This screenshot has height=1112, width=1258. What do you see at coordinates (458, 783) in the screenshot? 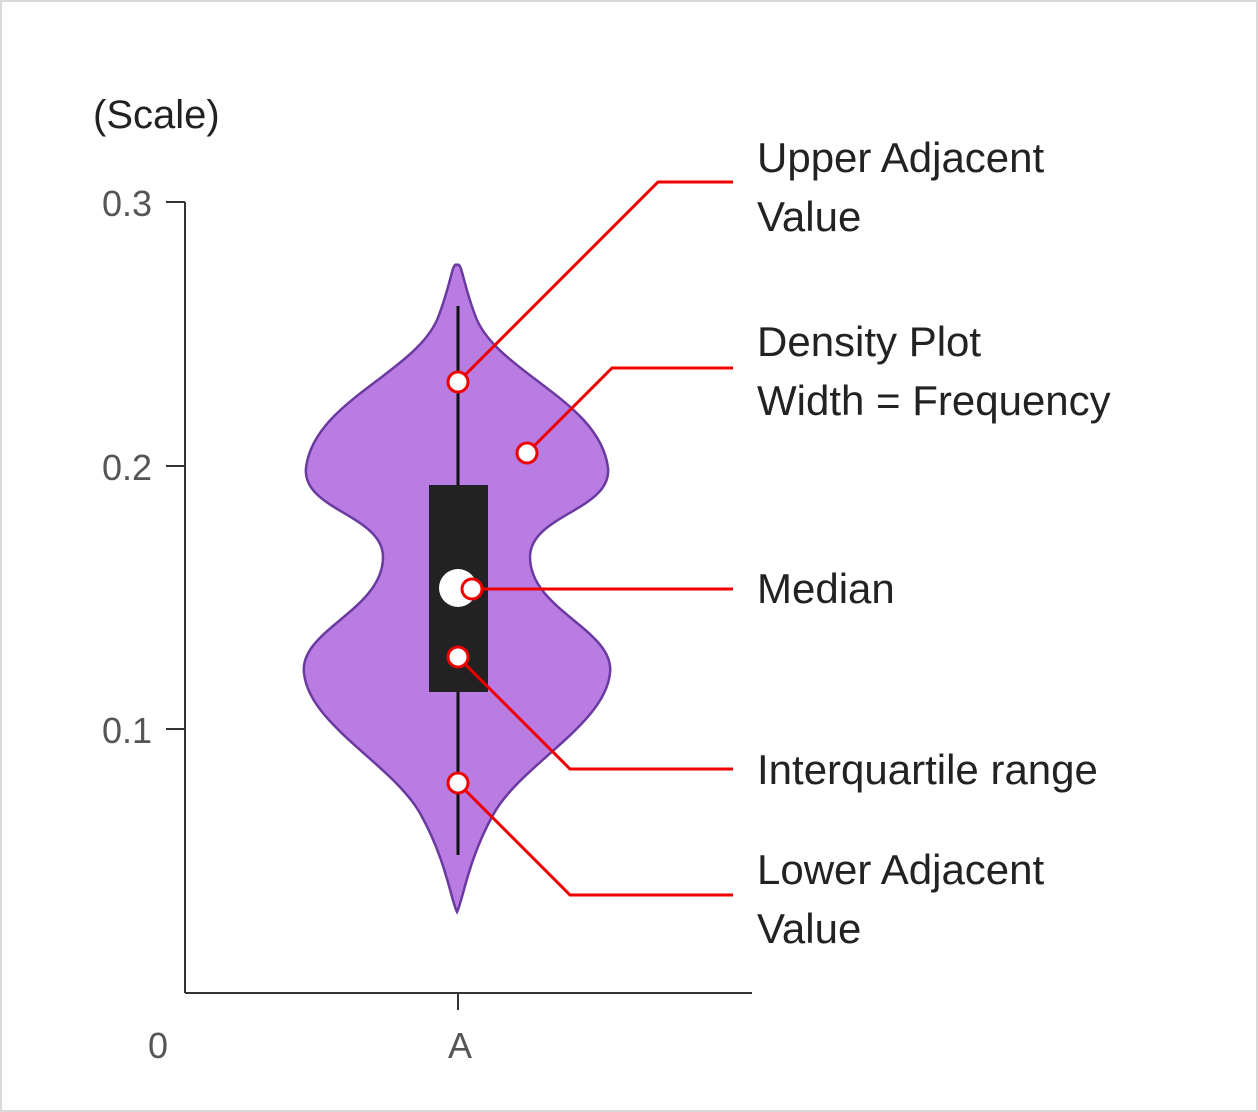
I see `lower-adjacent-marker` at bounding box center [458, 783].